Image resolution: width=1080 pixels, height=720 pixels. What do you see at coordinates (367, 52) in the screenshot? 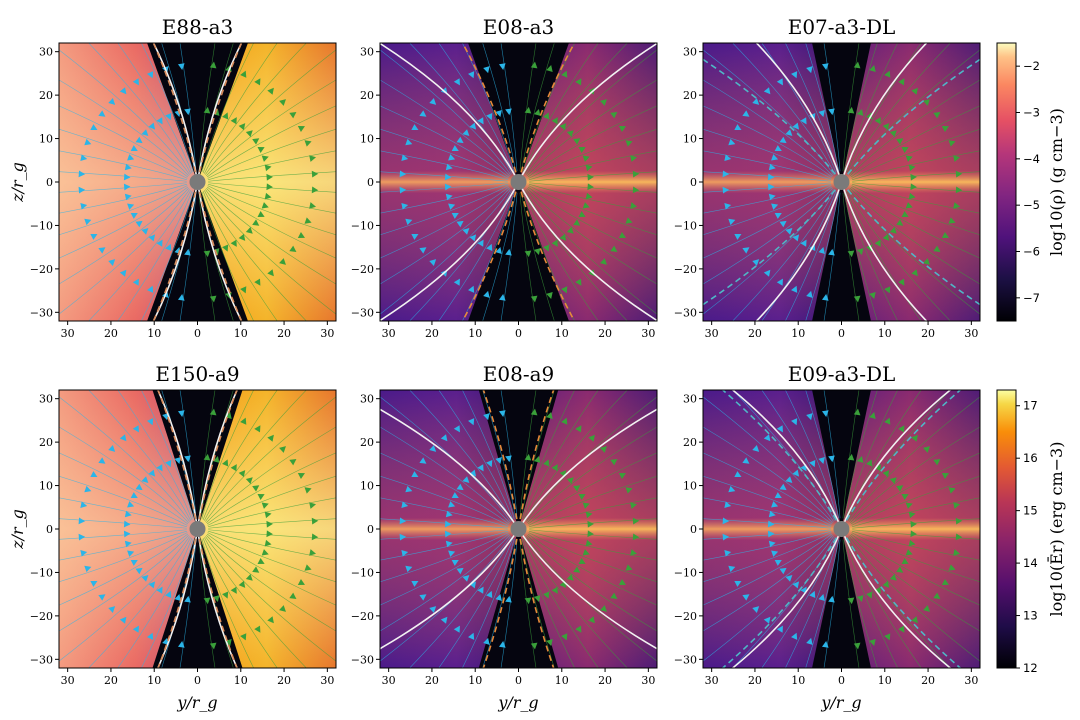
I see `y-tick-label: 30` at bounding box center [367, 52].